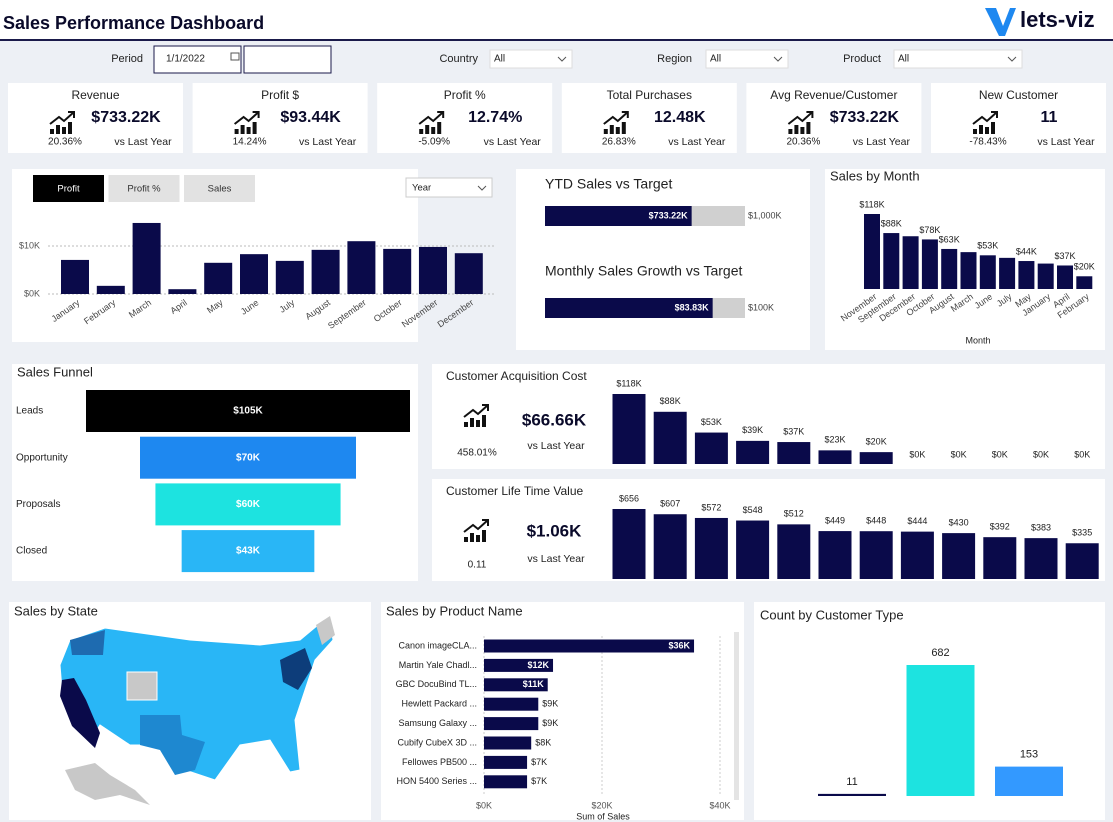 The width and height of the screenshot is (1113, 822). What do you see at coordinates (949, 239) in the screenshot?
I see `value-label: $63K` at bounding box center [949, 239].